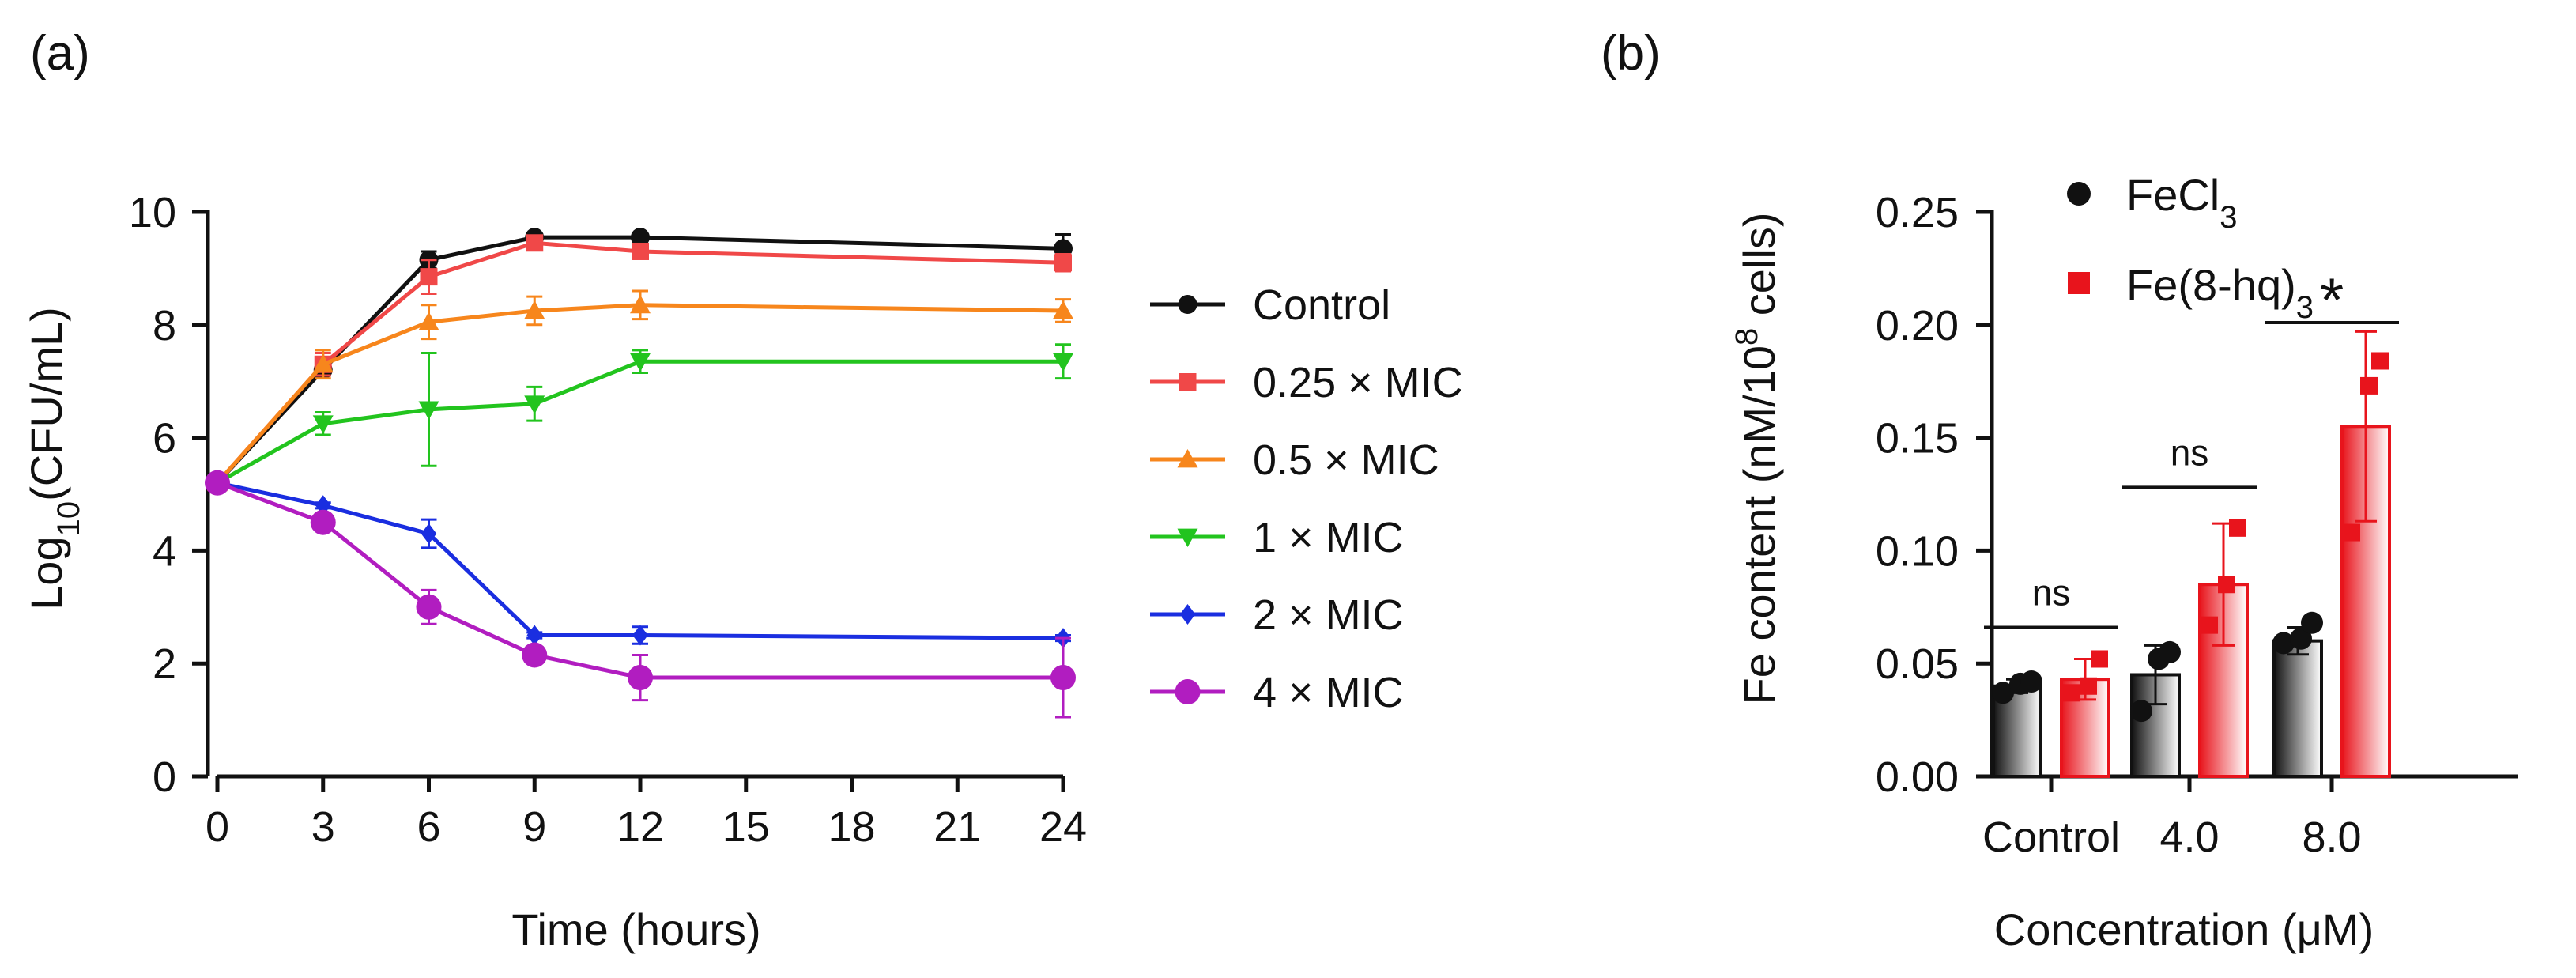 The image size is (2576, 978). I want to click on legend-marker-4-mic, so click(1188, 691).